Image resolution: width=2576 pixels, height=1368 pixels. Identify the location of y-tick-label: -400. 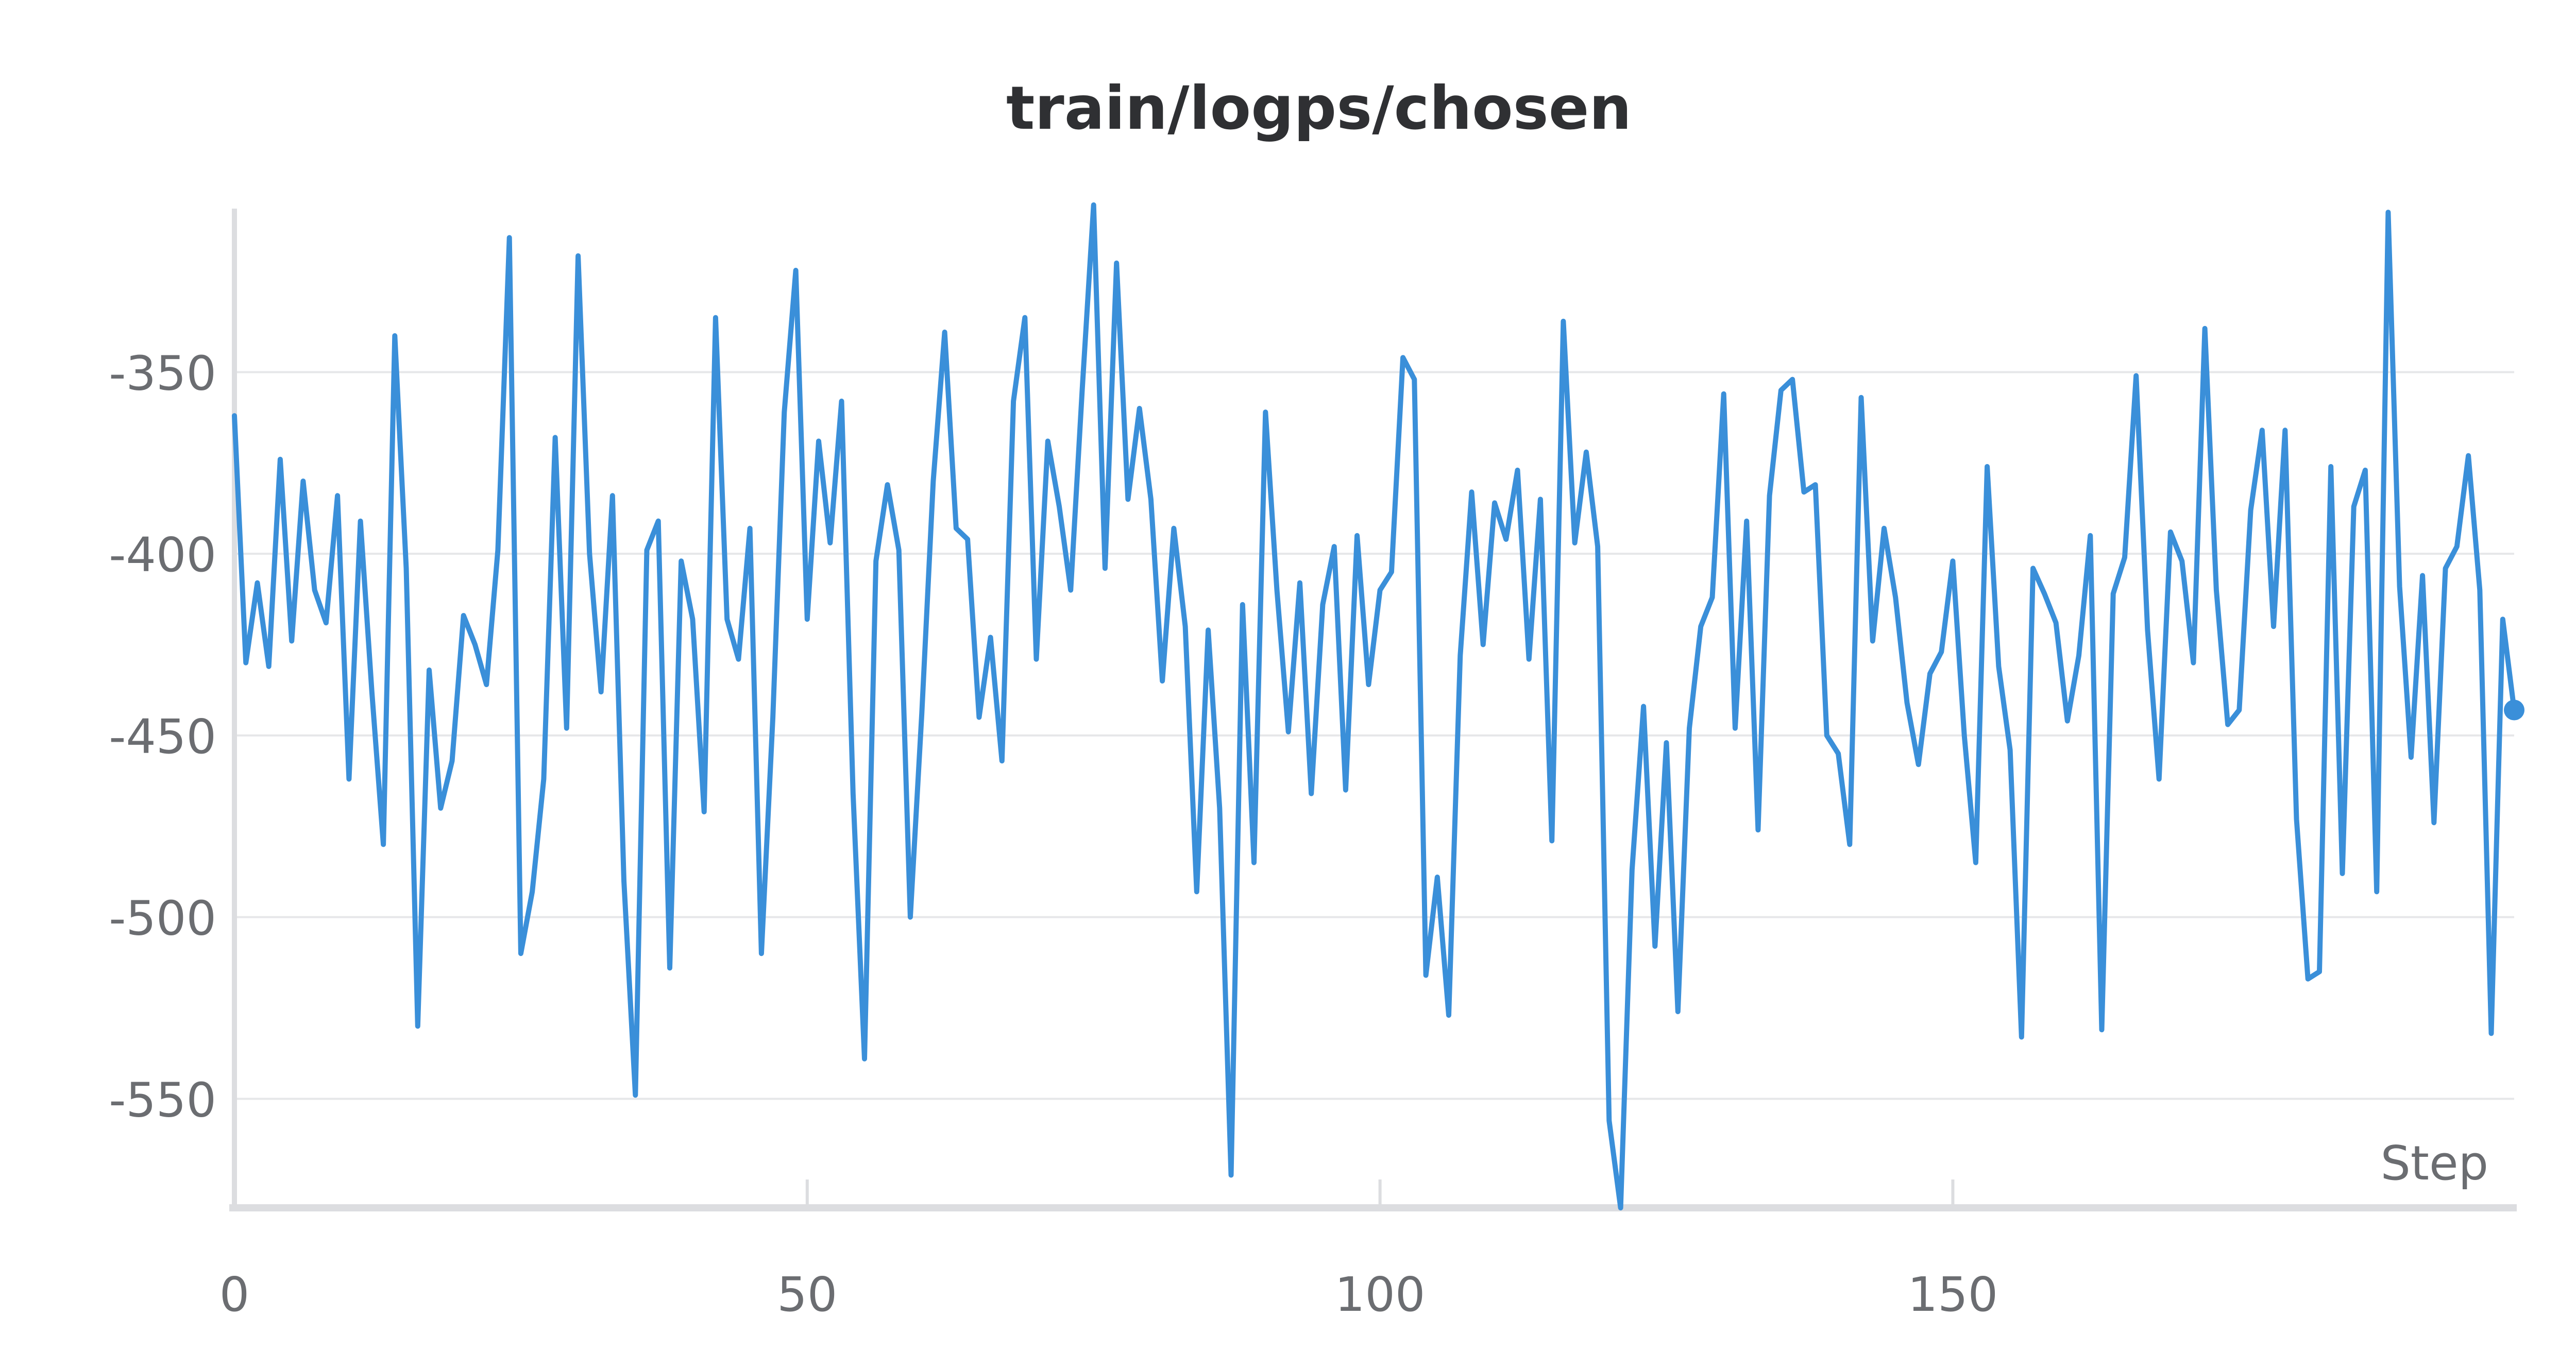
(162, 555).